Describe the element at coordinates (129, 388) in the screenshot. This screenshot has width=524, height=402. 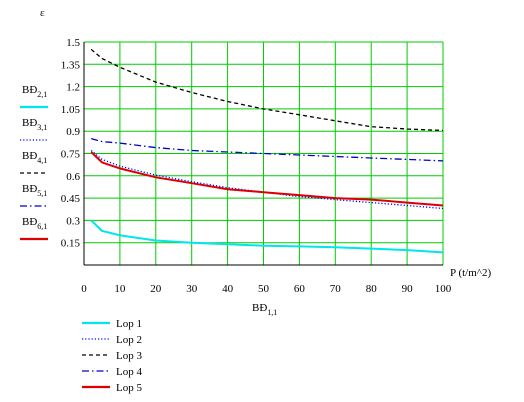
I see `legend-label: Lop 5` at that location.